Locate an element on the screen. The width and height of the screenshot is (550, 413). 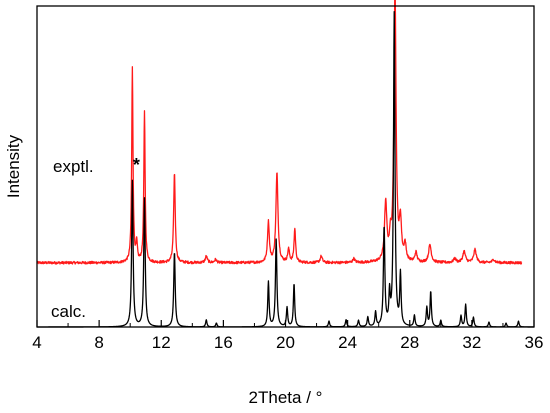
series-label-exptl: exptl. is located at coordinates (73, 166).